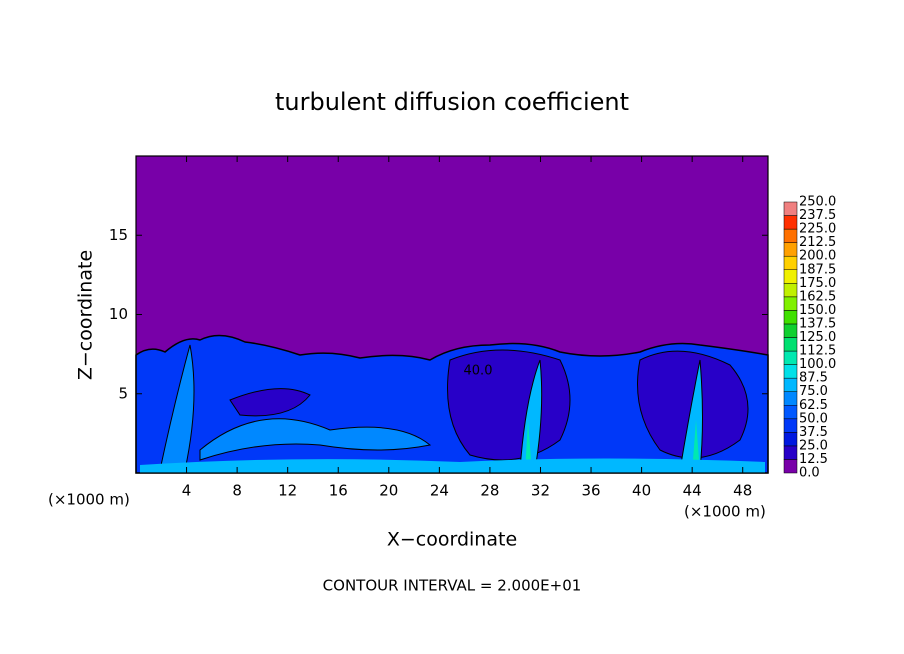 This screenshot has width=904, height=654. What do you see at coordinates (817, 215) in the screenshot?
I see `colorbar-label: 237.5` at bounding box center [817, 215].